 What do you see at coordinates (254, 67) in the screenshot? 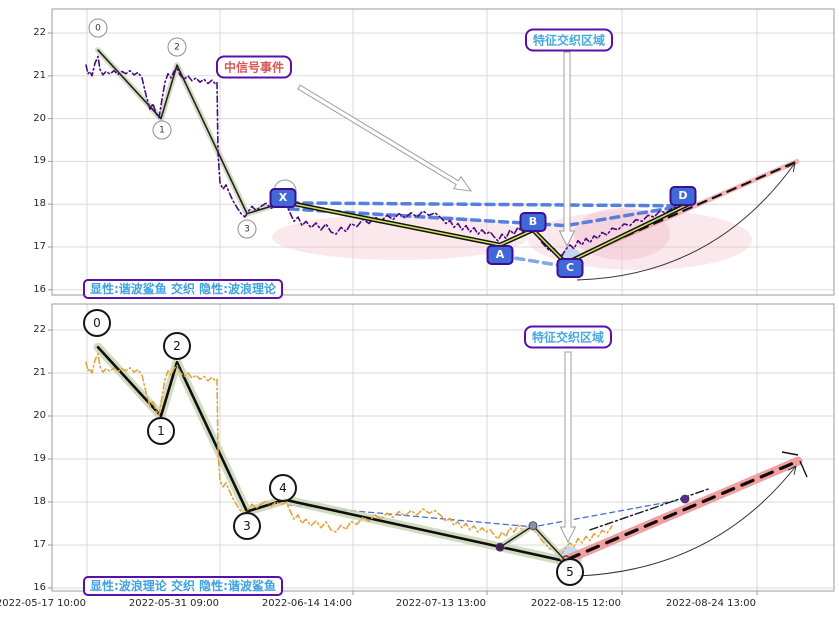
I see `annotation-signal-event: 中信号事件` at bounding box center [254, 67].